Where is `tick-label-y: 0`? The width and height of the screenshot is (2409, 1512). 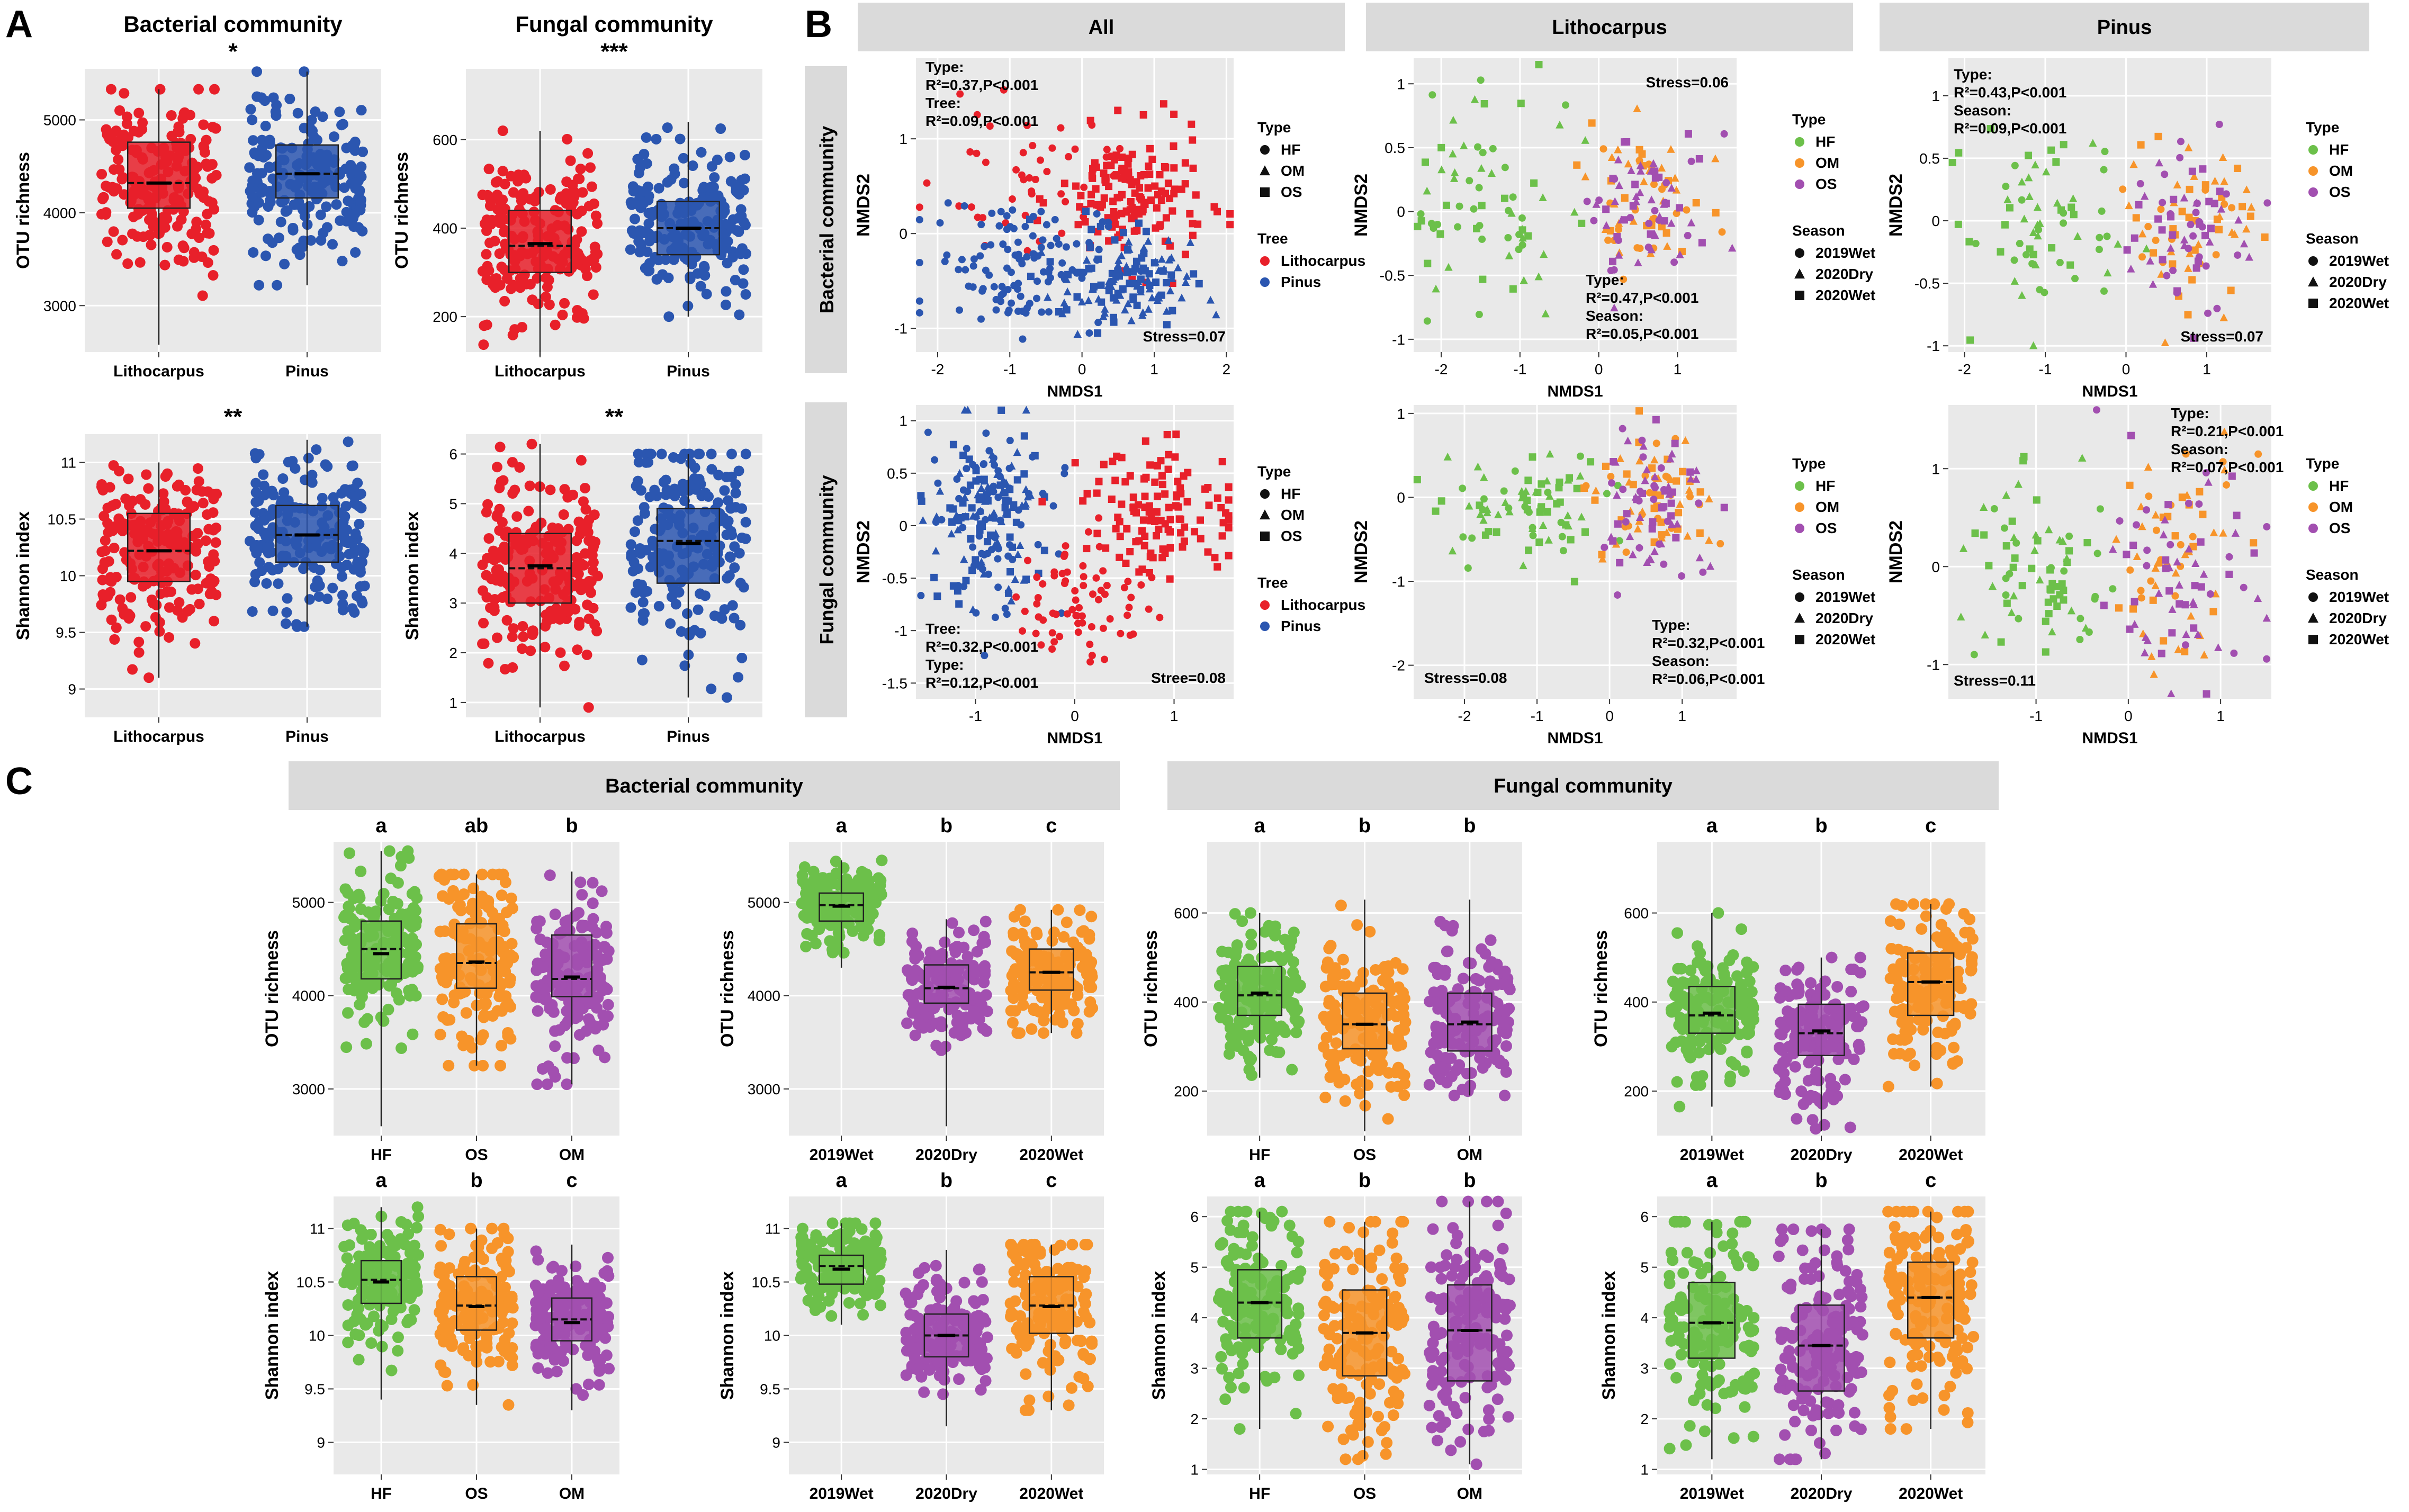 tick-label-y: 0 is located at coordinates (1401, 212).